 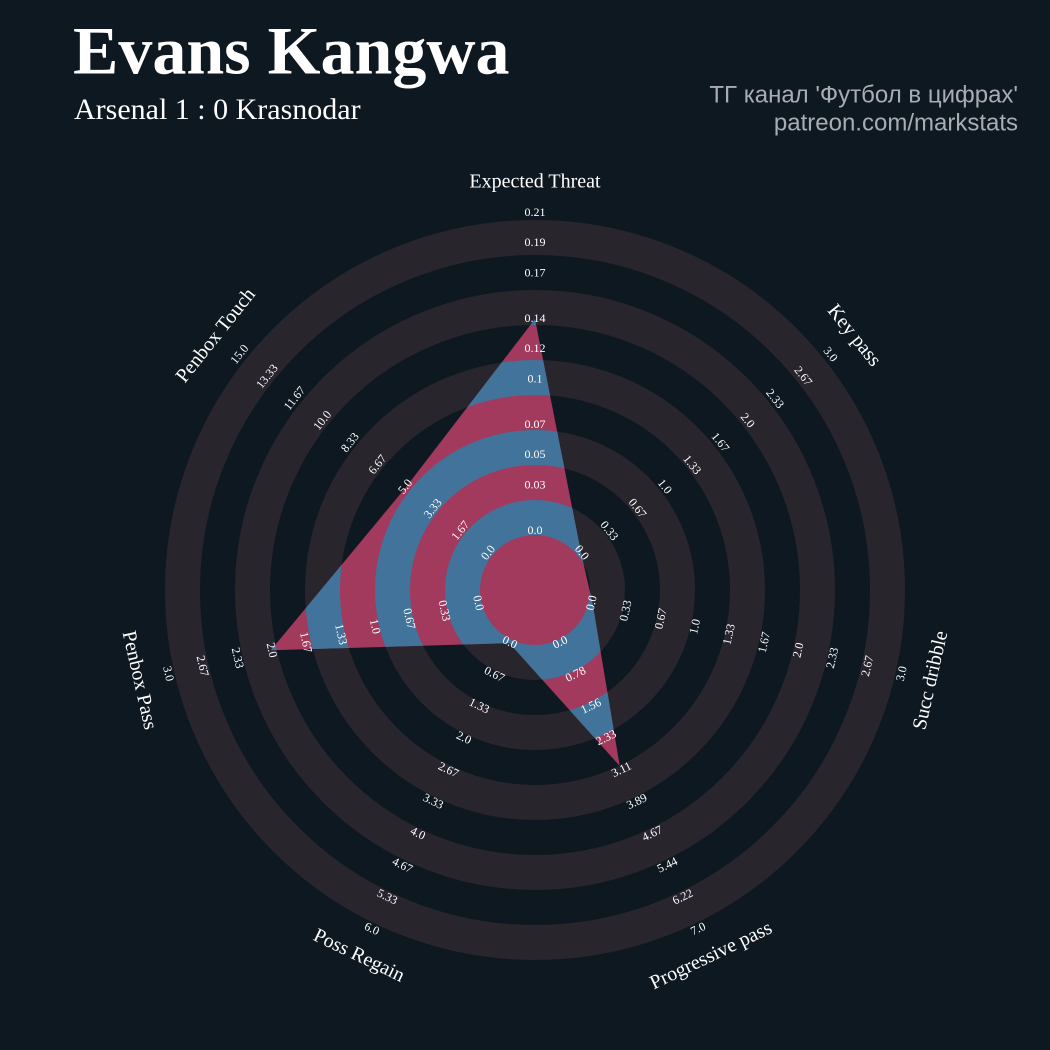 I want to click on chart-subtitle: Arsenal 1 : 0 Krasnodar, so click(x=217, y=109).